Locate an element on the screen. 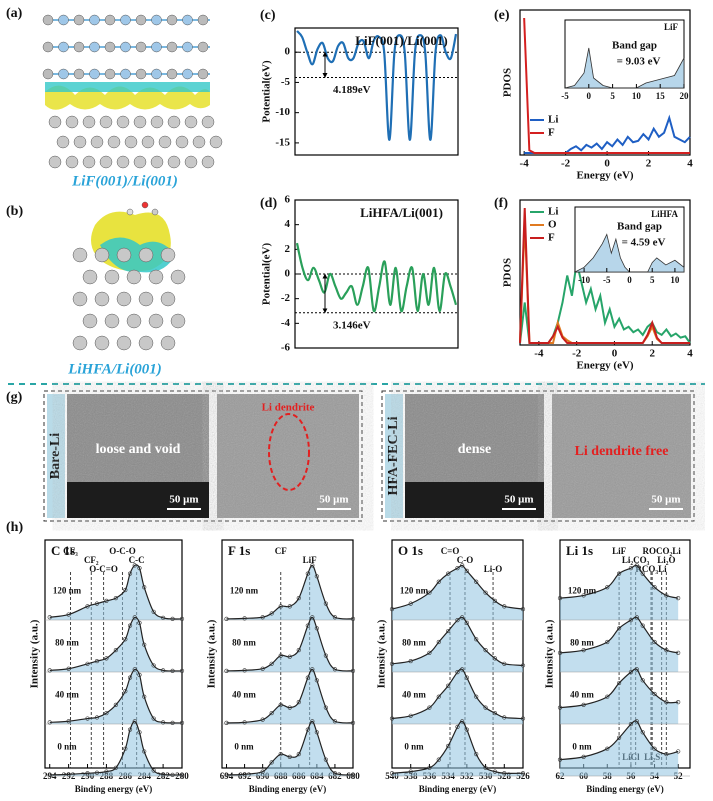 This screenshot has height=801, width=713. inset-text: = 4.59 eV is located at coordinates (644, 243).